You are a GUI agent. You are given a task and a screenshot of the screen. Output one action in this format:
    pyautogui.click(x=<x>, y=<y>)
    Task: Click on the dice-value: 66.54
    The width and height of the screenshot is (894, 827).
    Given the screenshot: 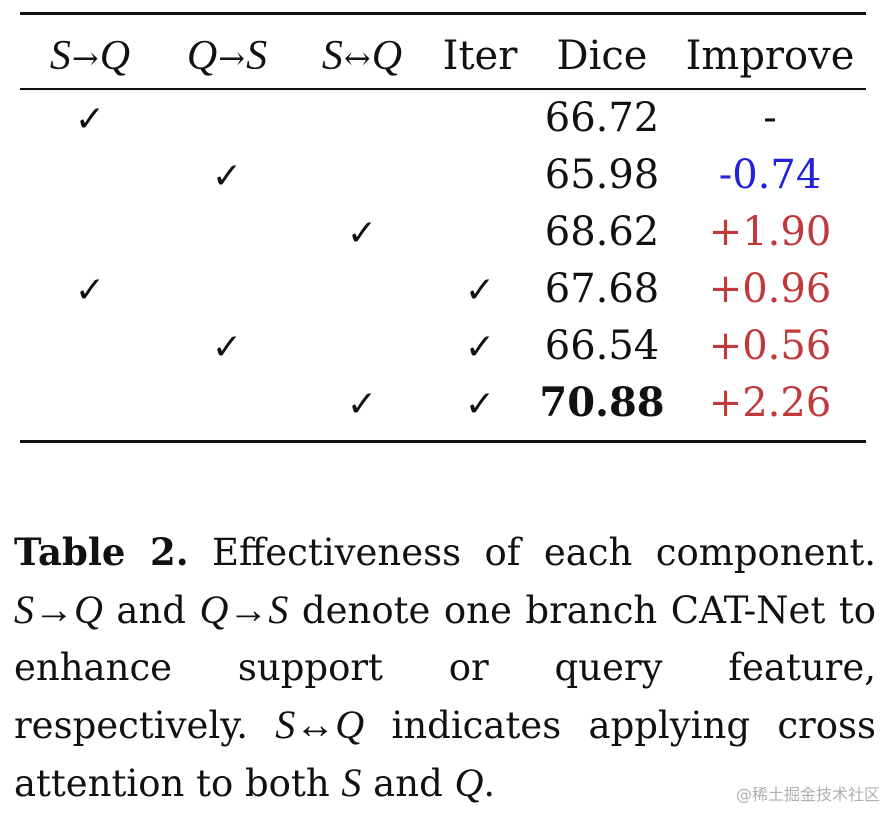 What is the action you would take?
    pyautogui.click(x=602, y=346)
    